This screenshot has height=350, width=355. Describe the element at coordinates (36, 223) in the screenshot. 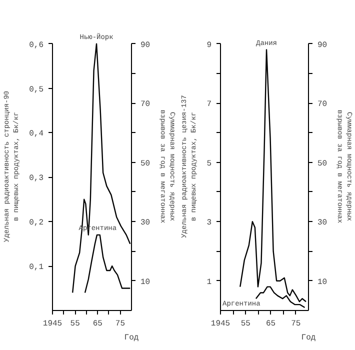

I see `y-tick-label: 0,2` at that location.